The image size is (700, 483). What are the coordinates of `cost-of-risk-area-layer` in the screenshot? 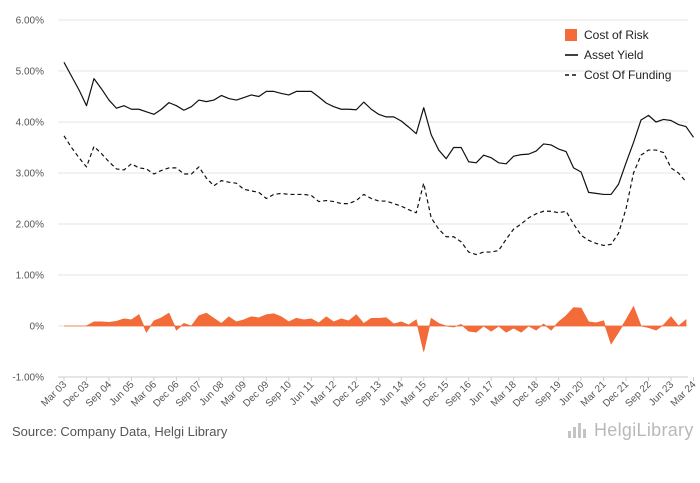 It's located at (375, 328).